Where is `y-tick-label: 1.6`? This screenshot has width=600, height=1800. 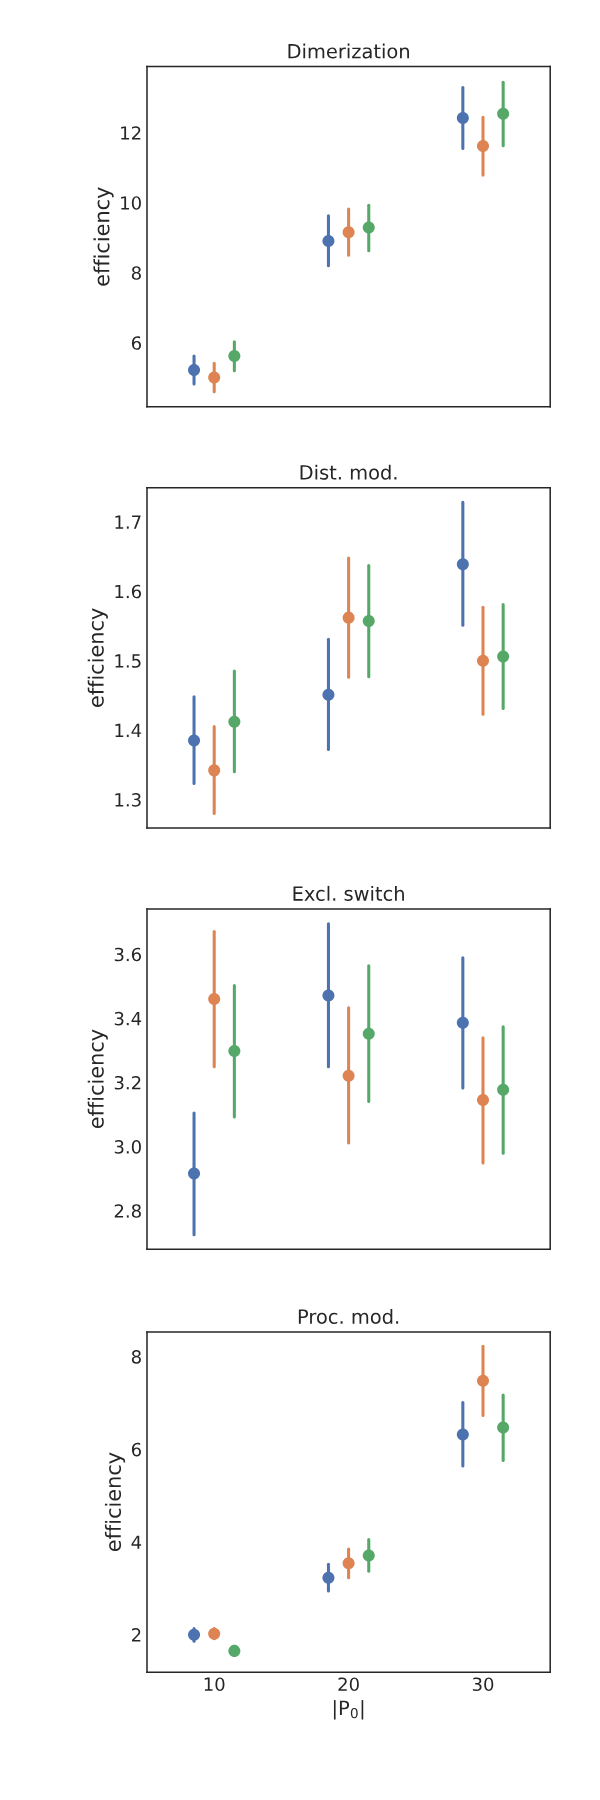 y-tick-label: 1.6 is located at coordinates (128, 591).